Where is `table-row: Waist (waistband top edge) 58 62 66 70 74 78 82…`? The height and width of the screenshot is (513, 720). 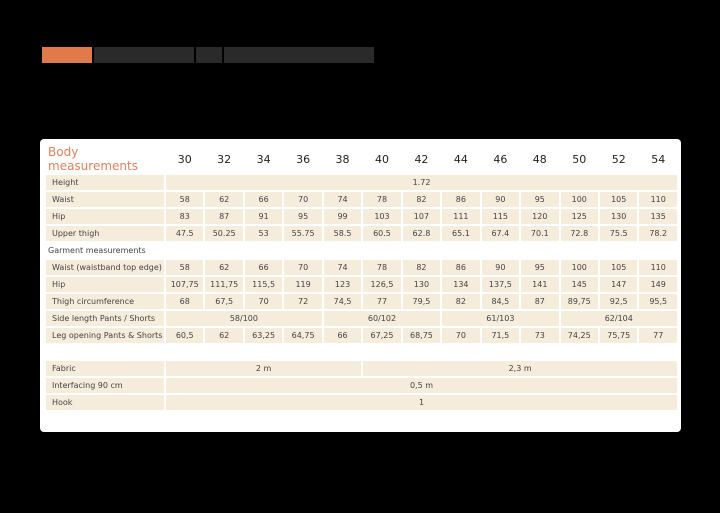 table-row: Waist (waistband top edge) 58 62 66 70 74 78 82… is located at coordinates (361, 267).